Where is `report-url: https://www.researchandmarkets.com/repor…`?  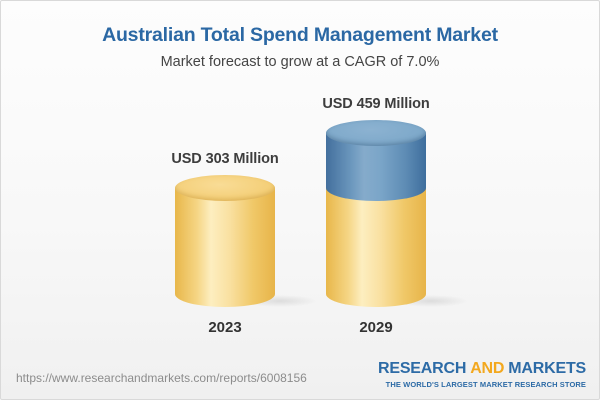
report-url: https://www.researchandmarkets.com/repor… is located at coordinates (161, 378).